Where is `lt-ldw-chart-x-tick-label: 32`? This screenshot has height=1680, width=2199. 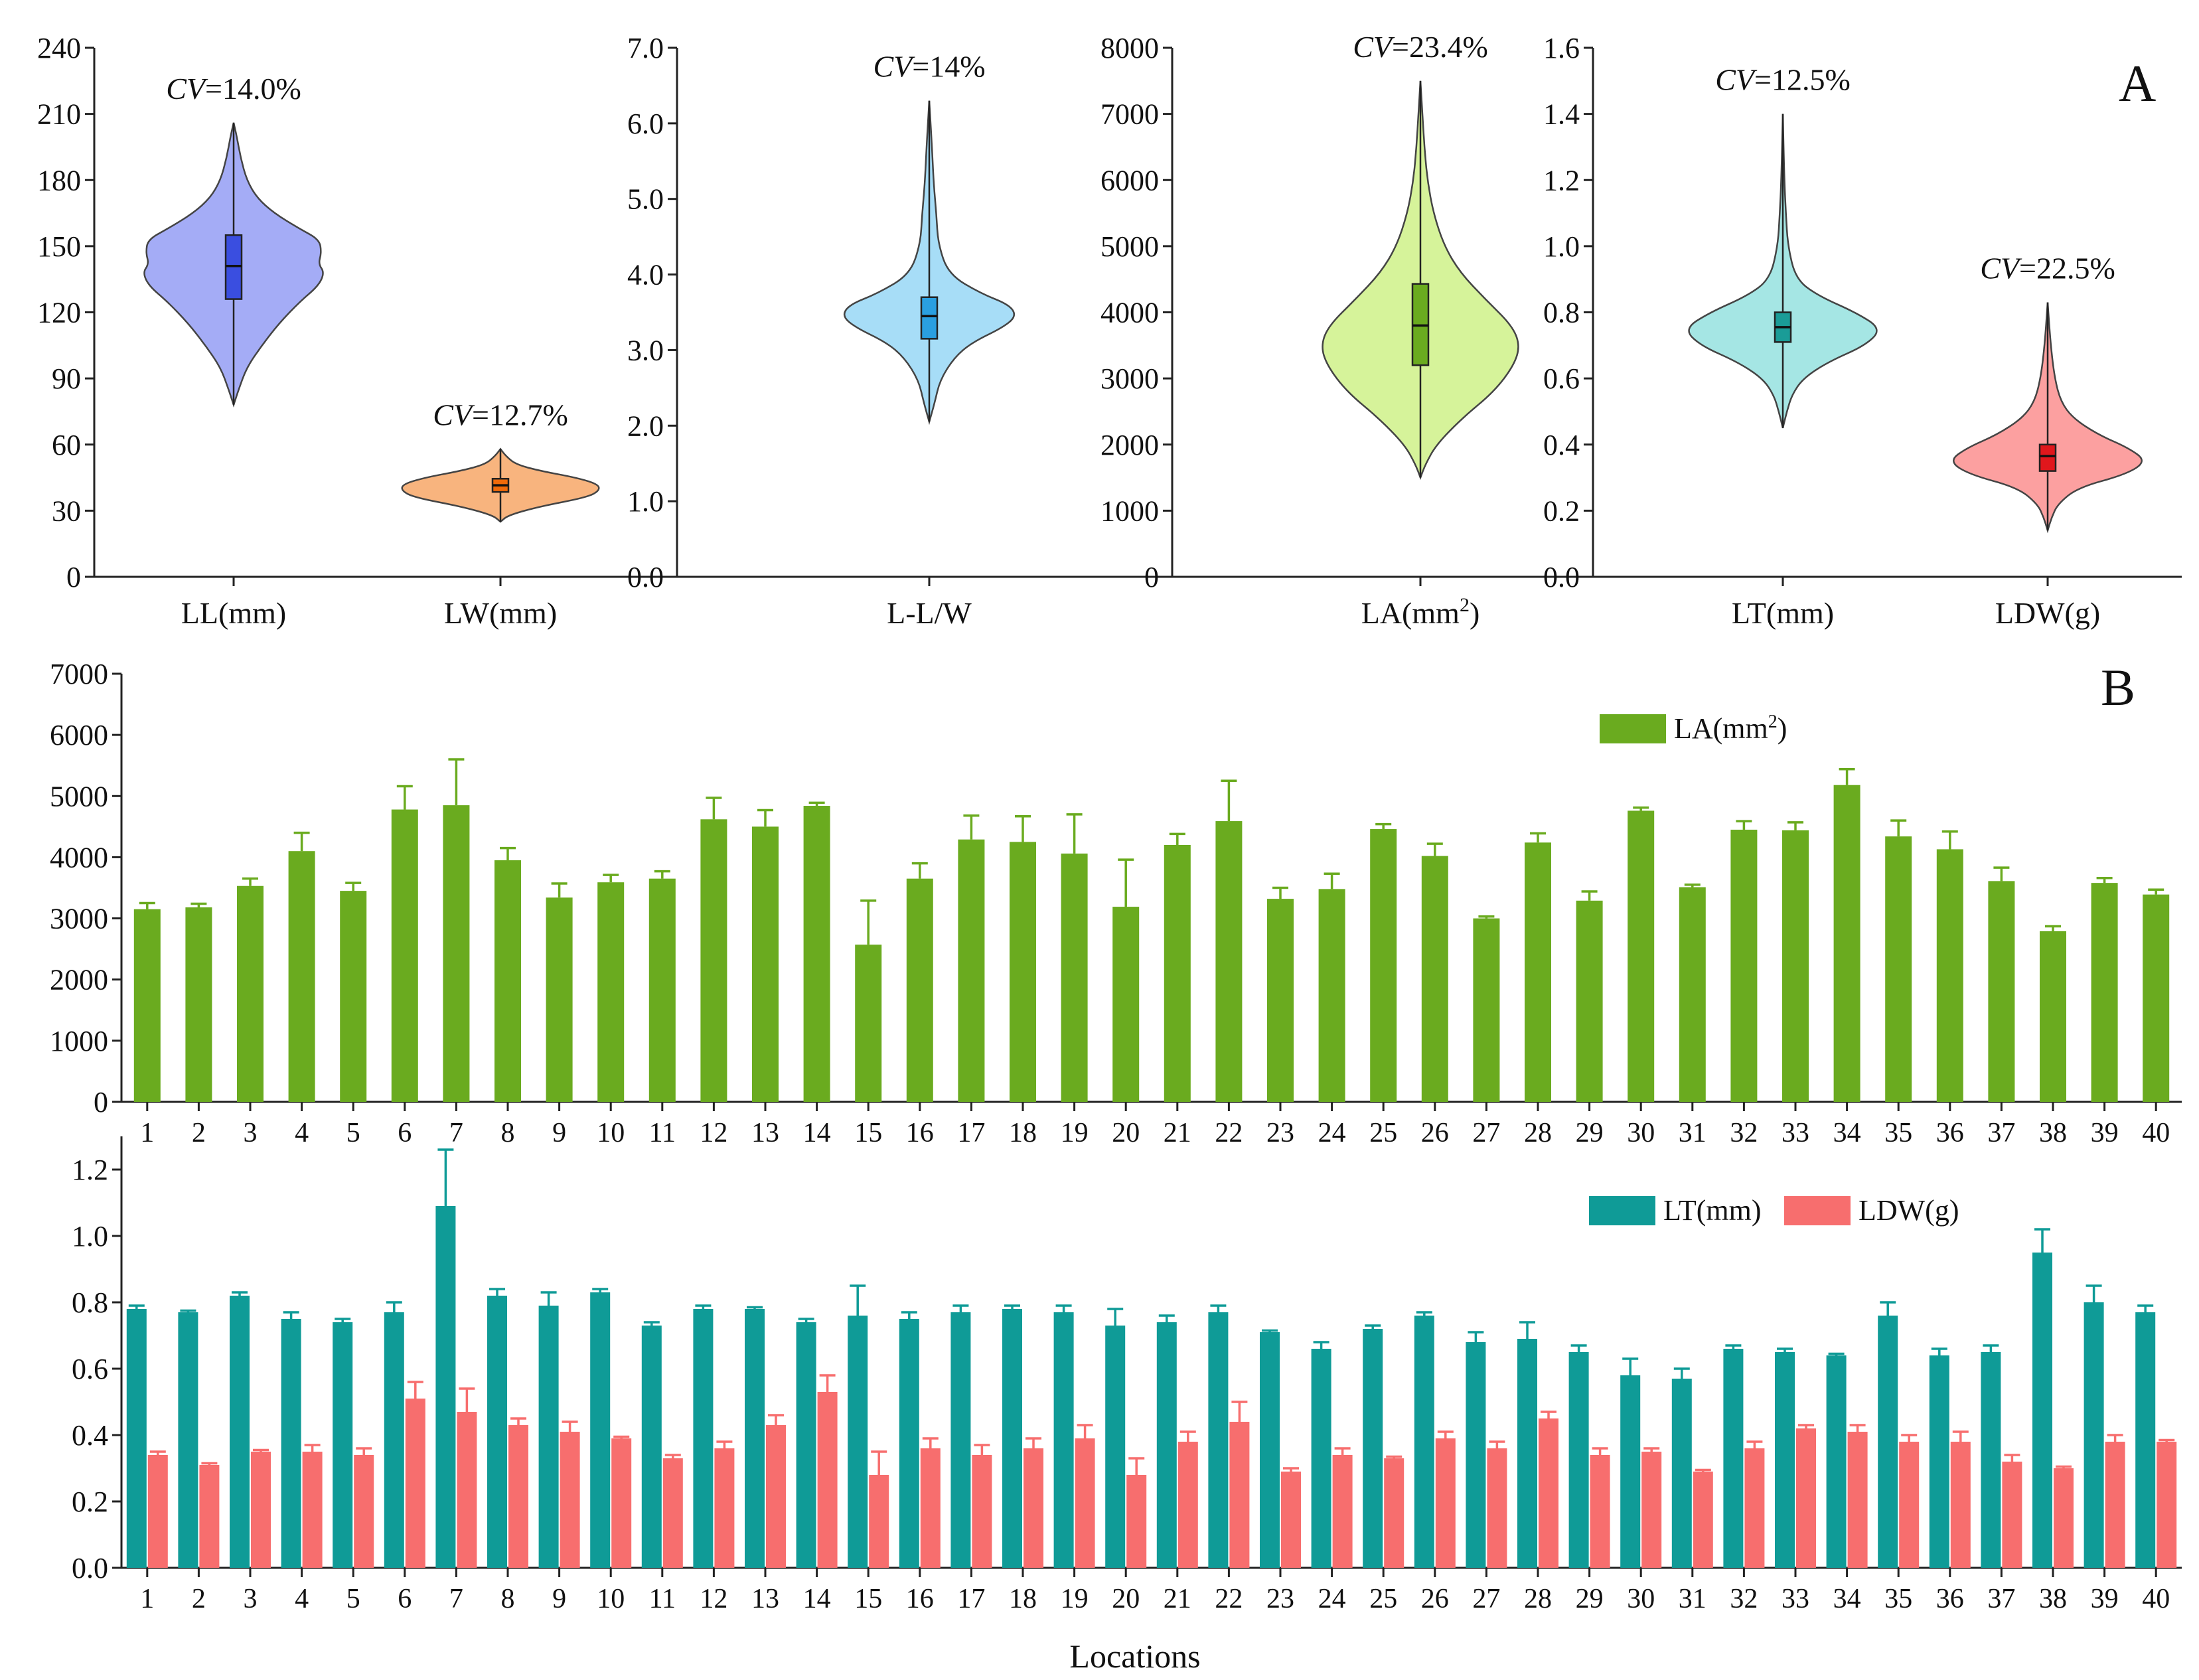 lt-ldw-chart-x-tick-label: 32 is located at coordinates (1744, 1599).